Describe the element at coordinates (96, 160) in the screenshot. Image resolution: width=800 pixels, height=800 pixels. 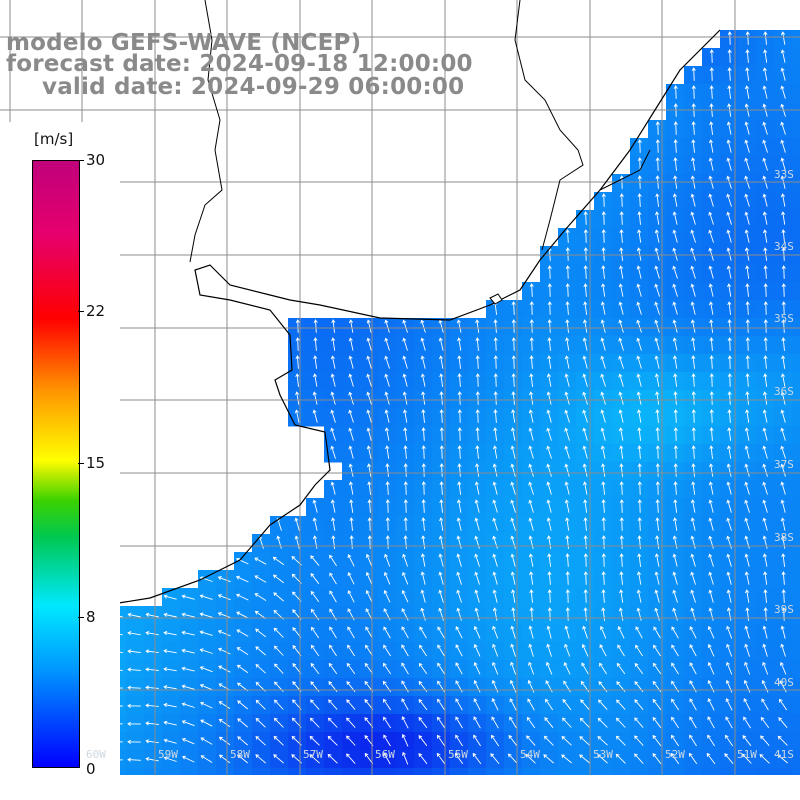
I see `legend-tick-label: 30` at that location.